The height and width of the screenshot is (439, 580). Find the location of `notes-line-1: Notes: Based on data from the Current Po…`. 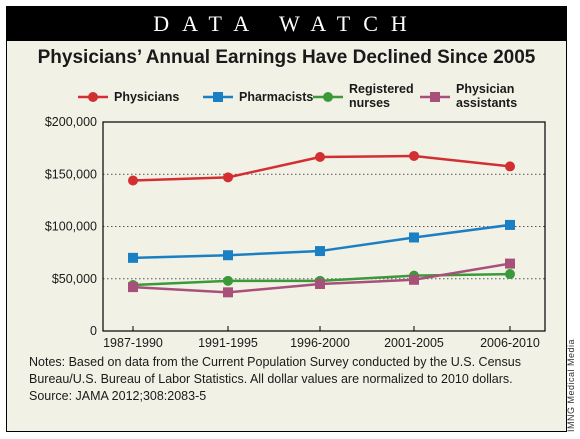

notes-line-1: Notes: Based on data from the Current Po… is located at coordinates (275, 362).